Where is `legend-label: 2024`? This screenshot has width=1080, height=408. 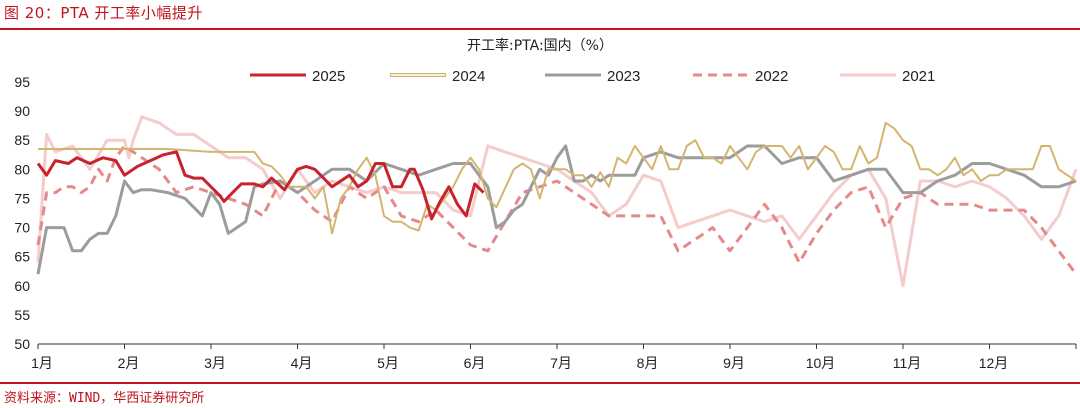 legend-label: 2024 is located at coordinates (468, 76).